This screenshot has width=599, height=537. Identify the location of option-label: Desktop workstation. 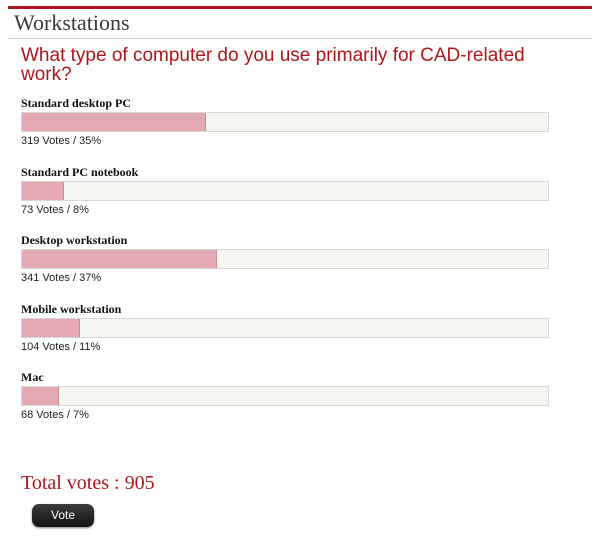
(74, 240).